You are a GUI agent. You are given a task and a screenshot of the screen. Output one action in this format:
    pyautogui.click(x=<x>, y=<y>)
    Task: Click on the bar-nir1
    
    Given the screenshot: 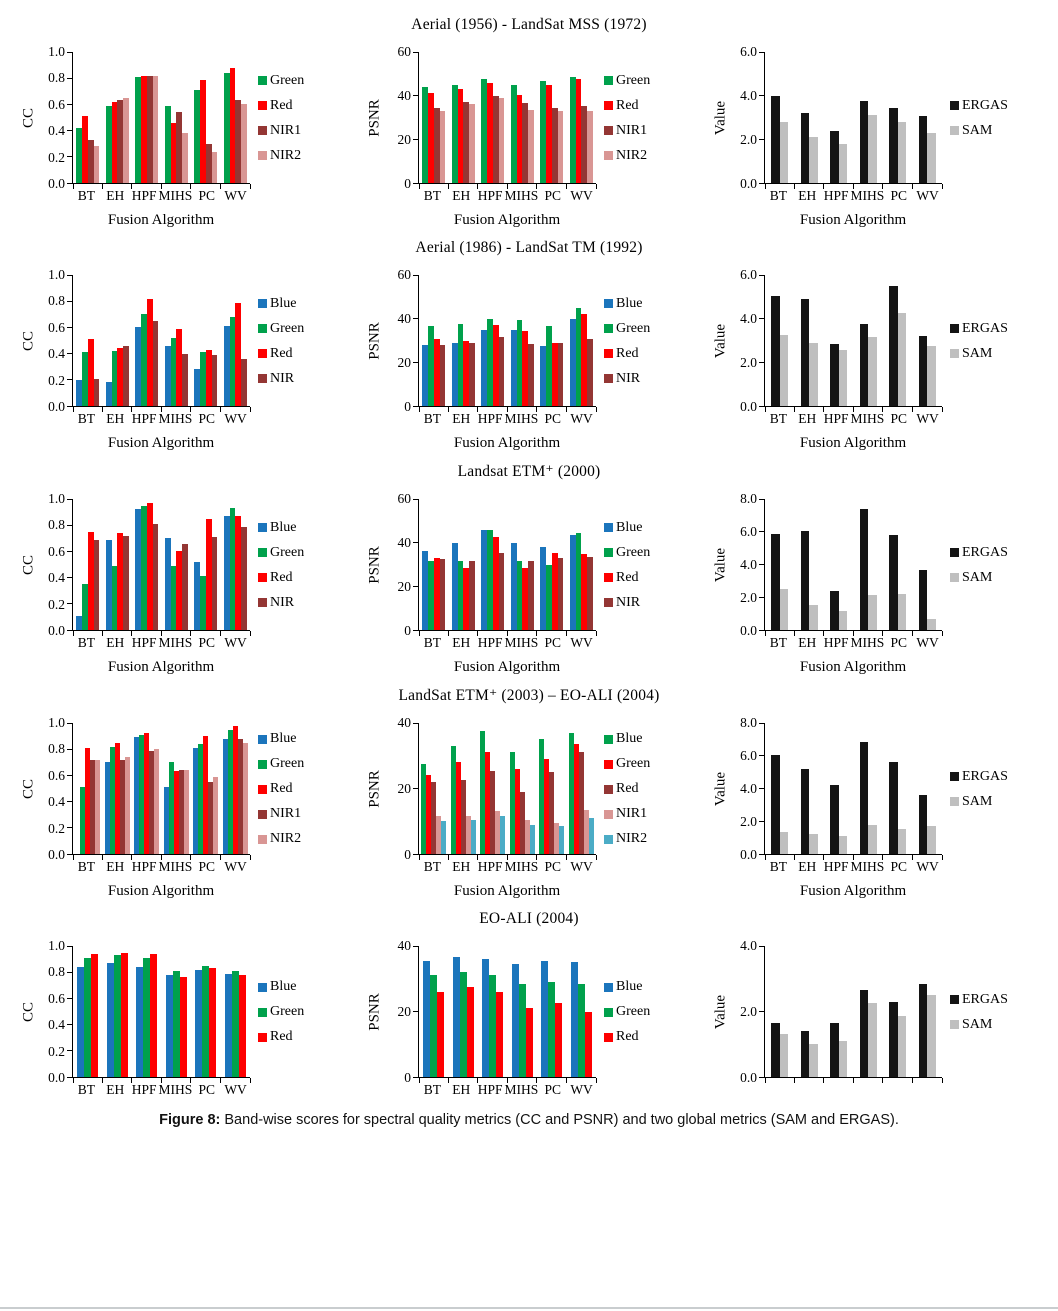 What is the action you would take?
    pyautogui.click(x=586, y=831)
    